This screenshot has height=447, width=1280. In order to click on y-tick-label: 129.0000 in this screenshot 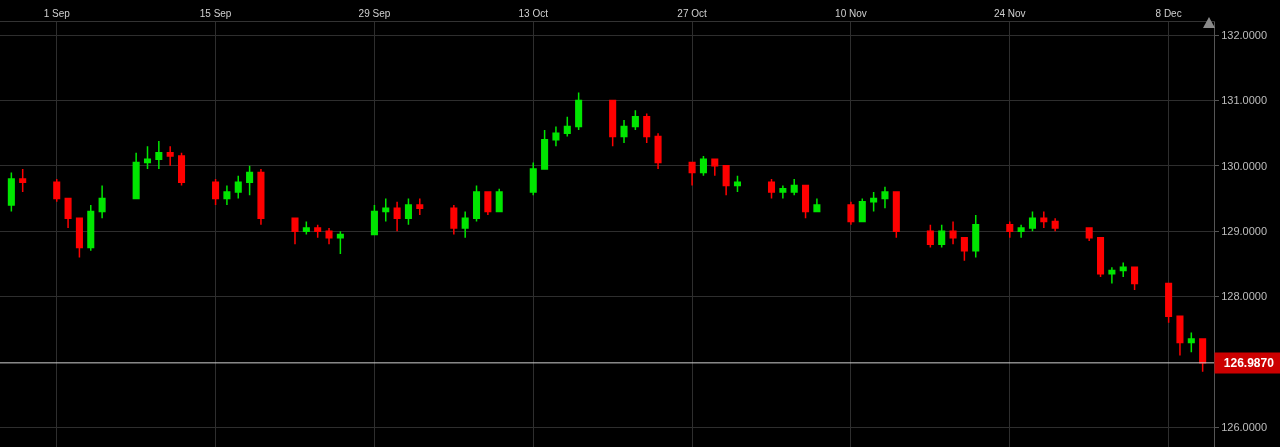, I will do `click(1244, 231)`.